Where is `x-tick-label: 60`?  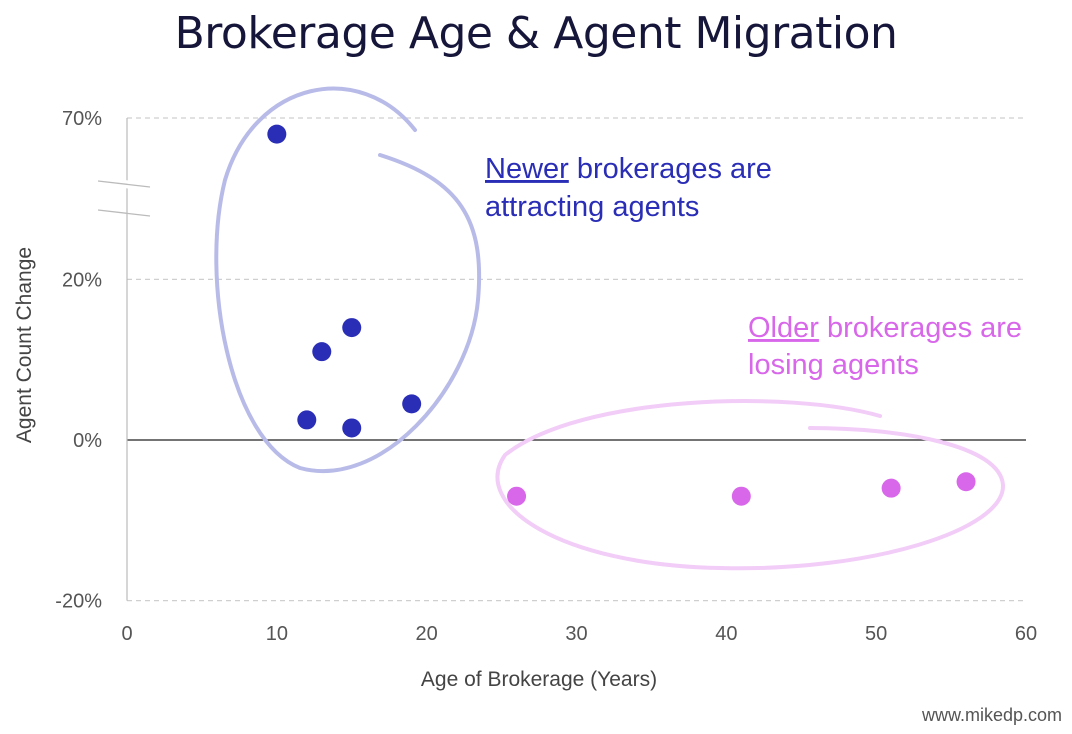 x-tick-label: 60 is located at coordinates (1026, 634).